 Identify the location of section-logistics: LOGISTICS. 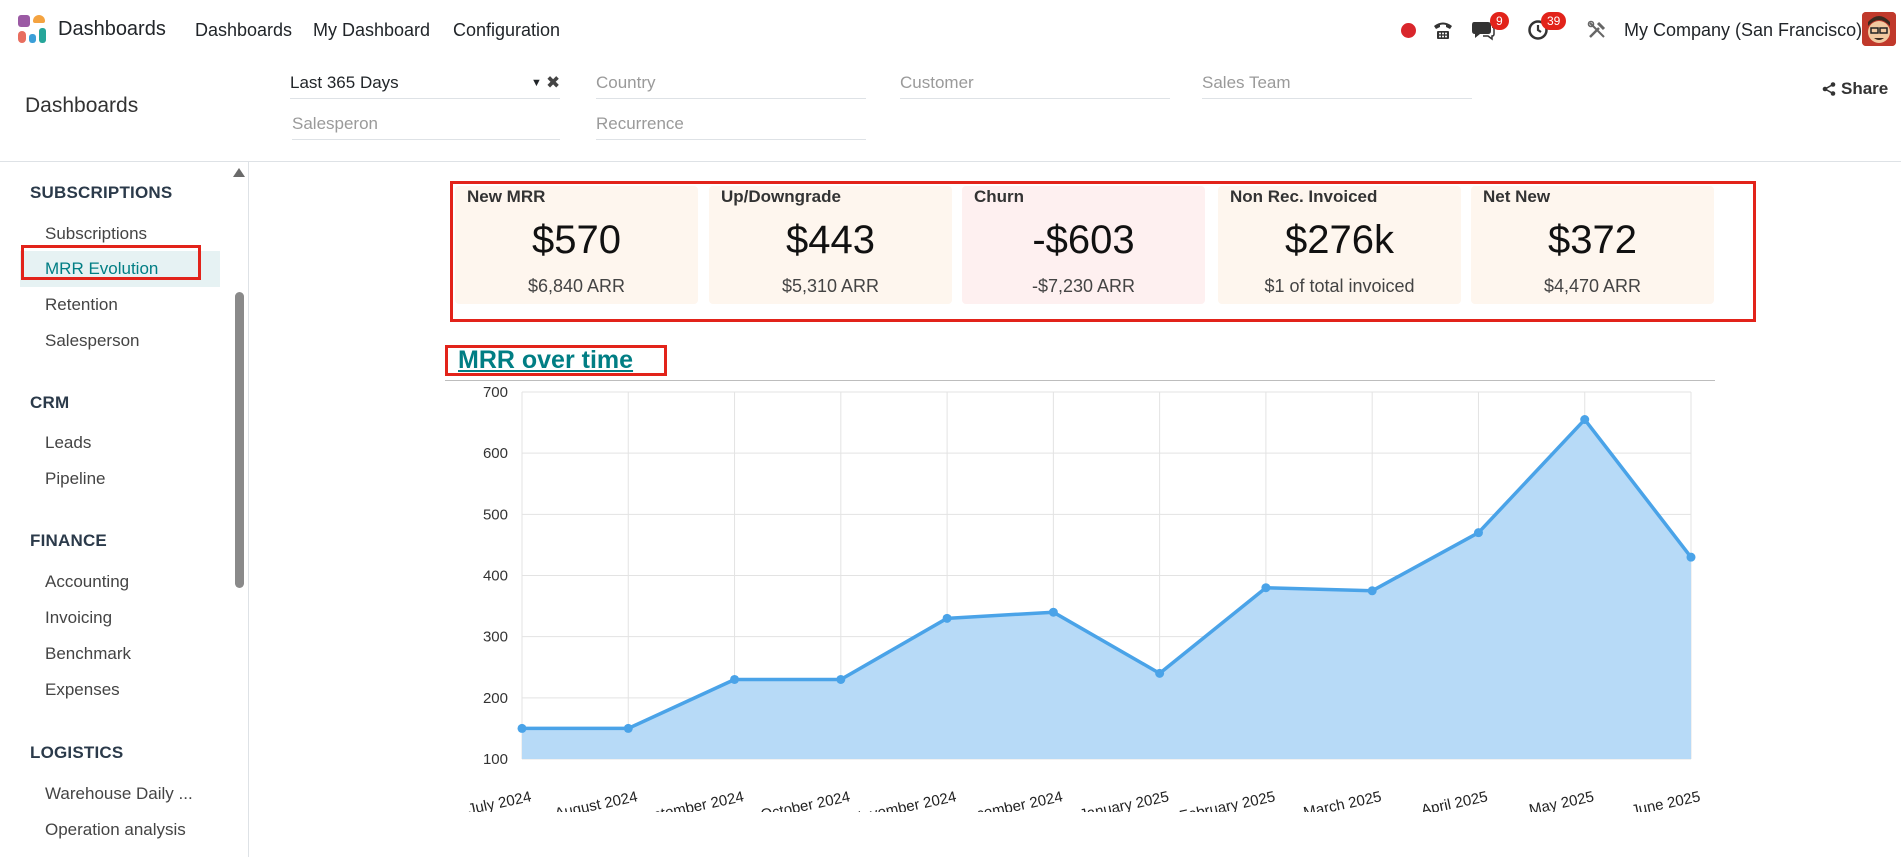
(77, 752).